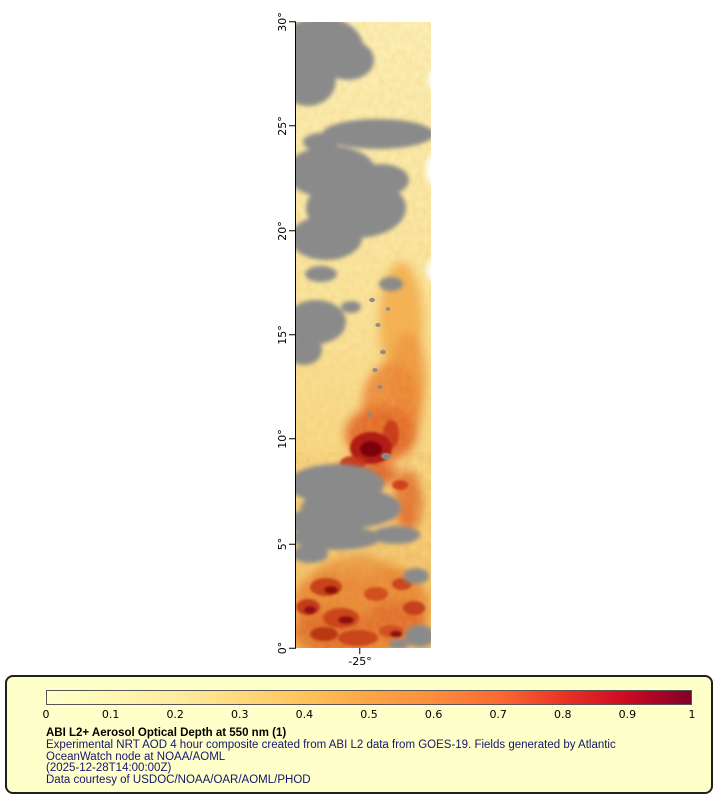 The width and height of the screenshot is (720, 800). I want to click on y-axis-tick-label: 25°, so click(282, 126).